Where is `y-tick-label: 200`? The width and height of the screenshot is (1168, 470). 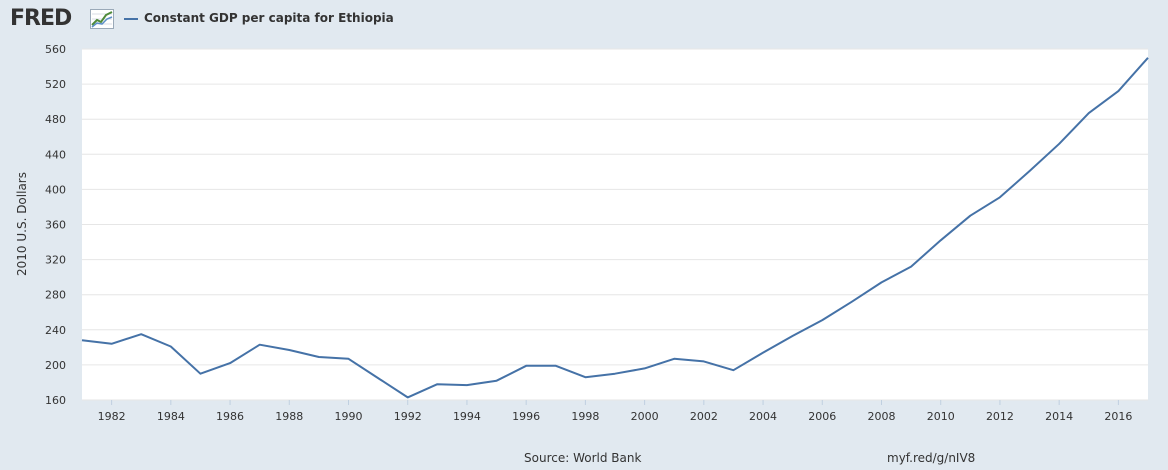
y-tick-label: 200 is located at coordinates (55, 365).